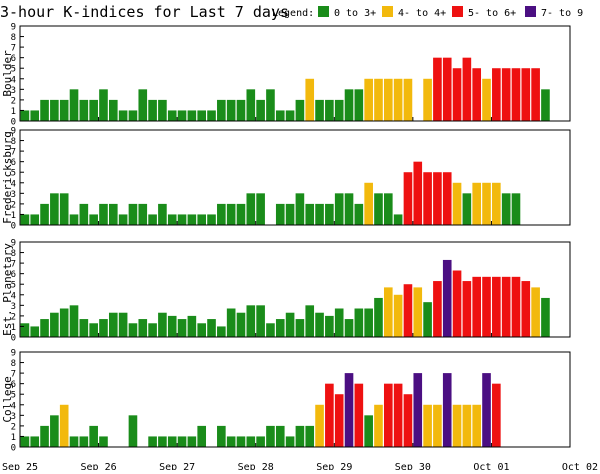  I want to click on y-tick-p3-4: 4, so click(13, 296).